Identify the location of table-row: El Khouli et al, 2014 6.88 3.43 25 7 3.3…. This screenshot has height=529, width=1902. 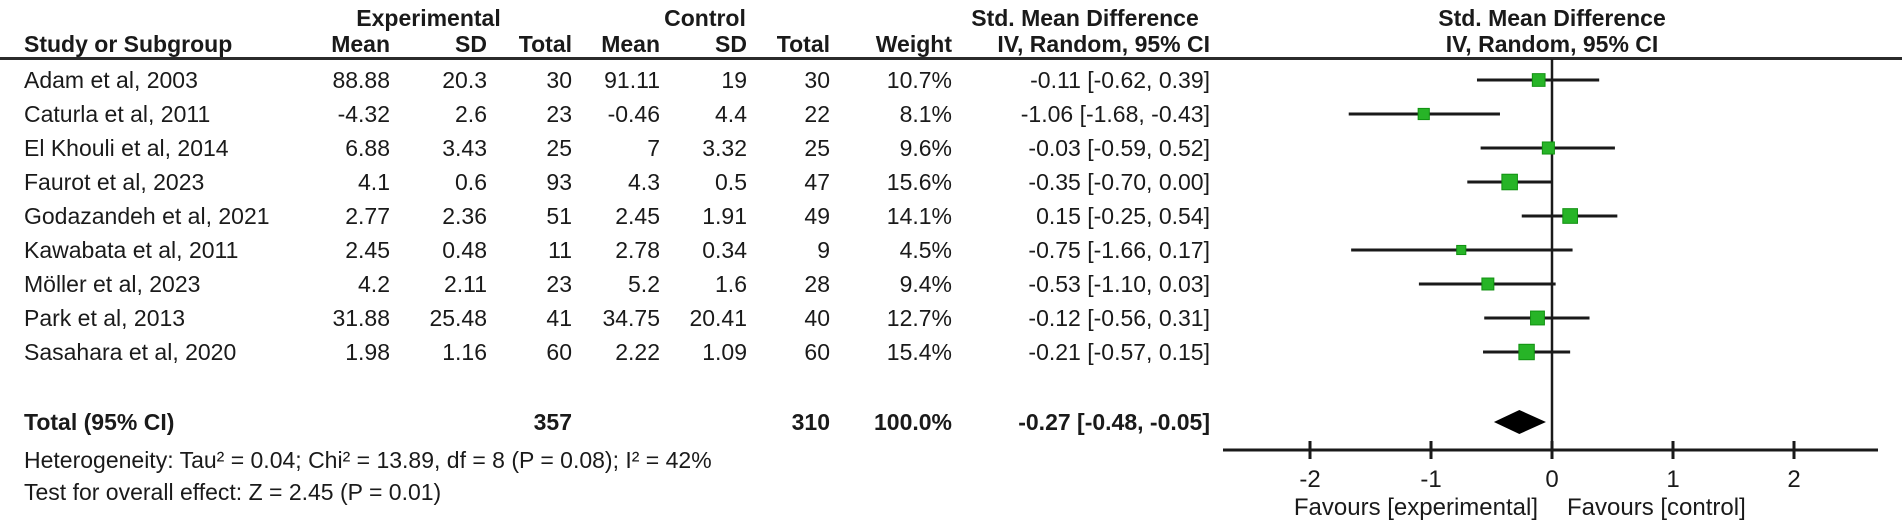
(630, 148).